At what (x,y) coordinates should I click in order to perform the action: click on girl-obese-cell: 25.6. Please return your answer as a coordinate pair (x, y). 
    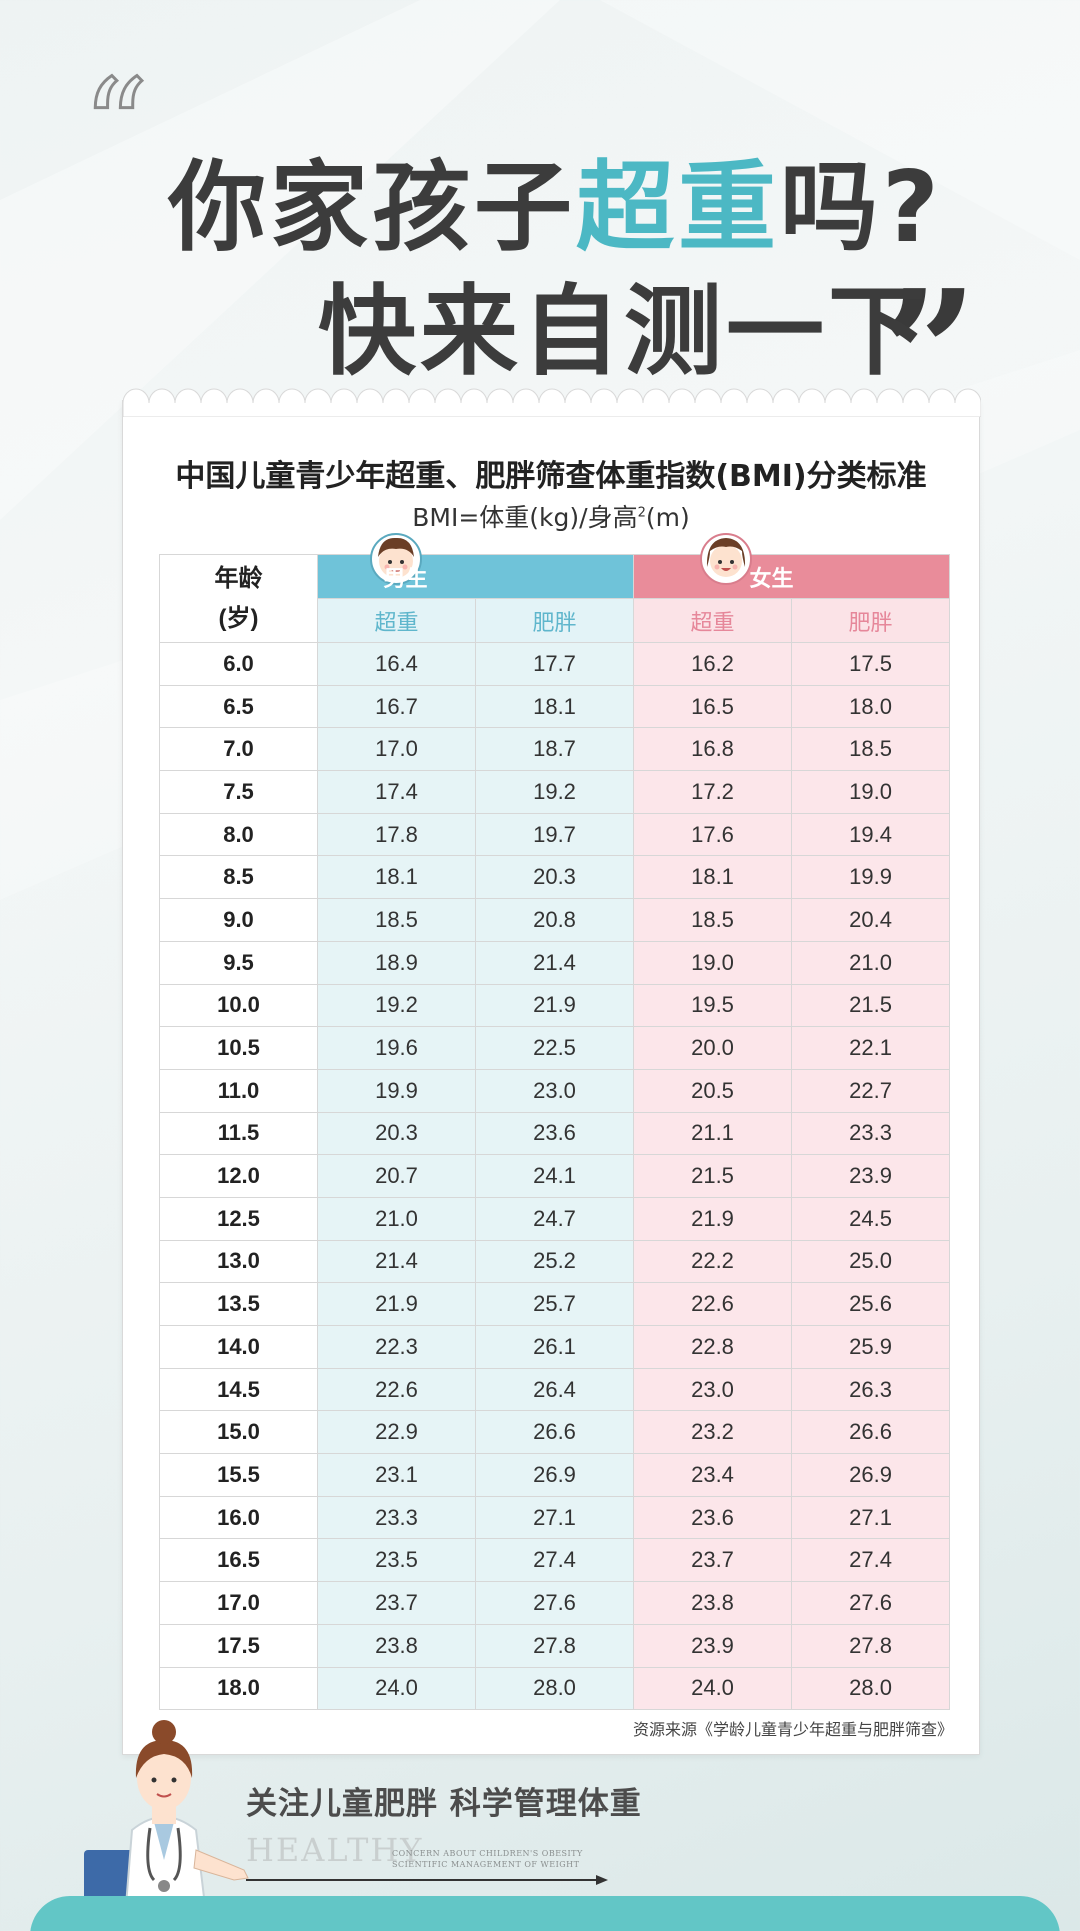
    Looking at the image, I should click on (871, 1304).